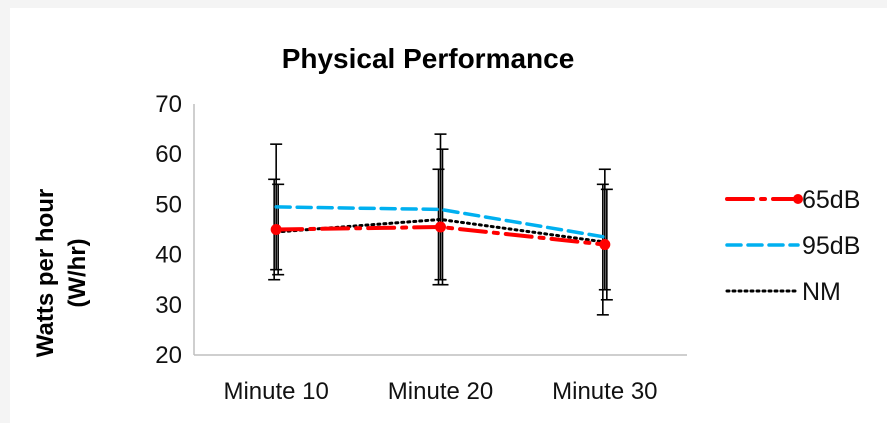  I want to click on legend-item-95db: 95dB, so click(792, 246).